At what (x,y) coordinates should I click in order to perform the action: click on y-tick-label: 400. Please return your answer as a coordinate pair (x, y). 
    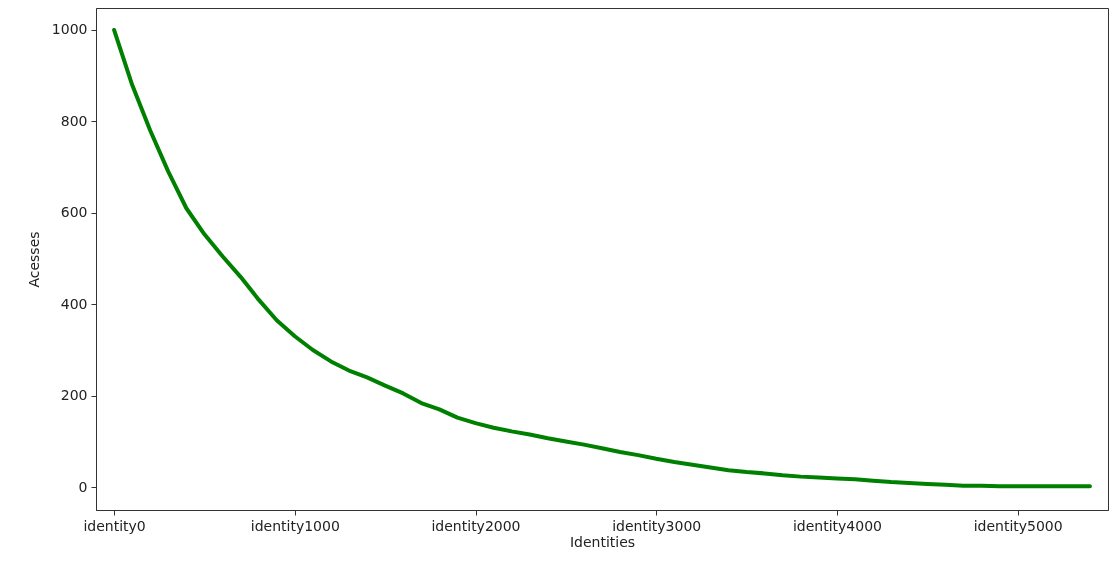
    Looking at the image, I should click on (74, 303).